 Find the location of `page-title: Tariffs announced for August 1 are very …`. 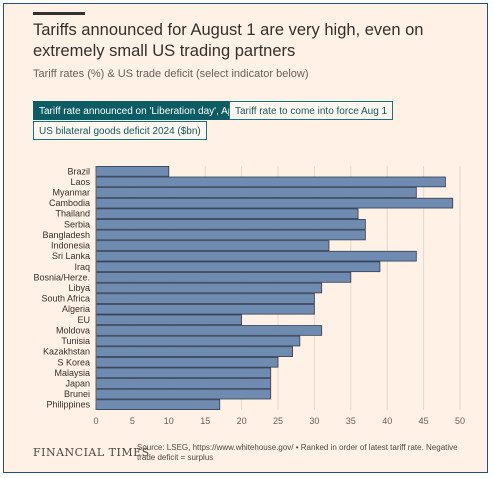

page-title: Tariffs announced for August 1 are very … is located at coordinates (228, 40).